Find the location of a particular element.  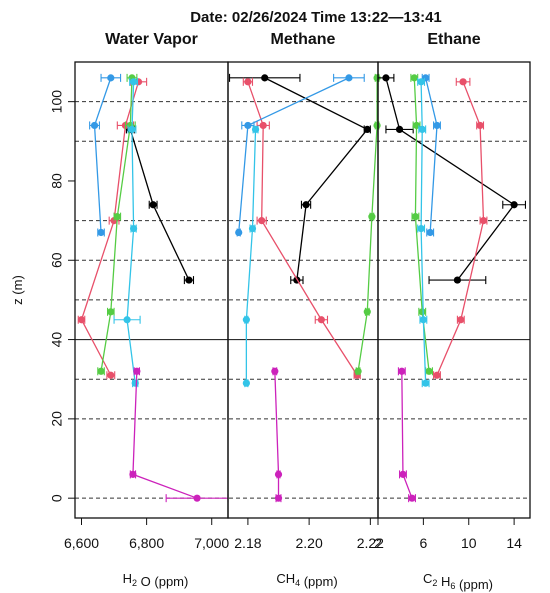

x-tick-label: 2.20 is located at coordinates (308, 543).